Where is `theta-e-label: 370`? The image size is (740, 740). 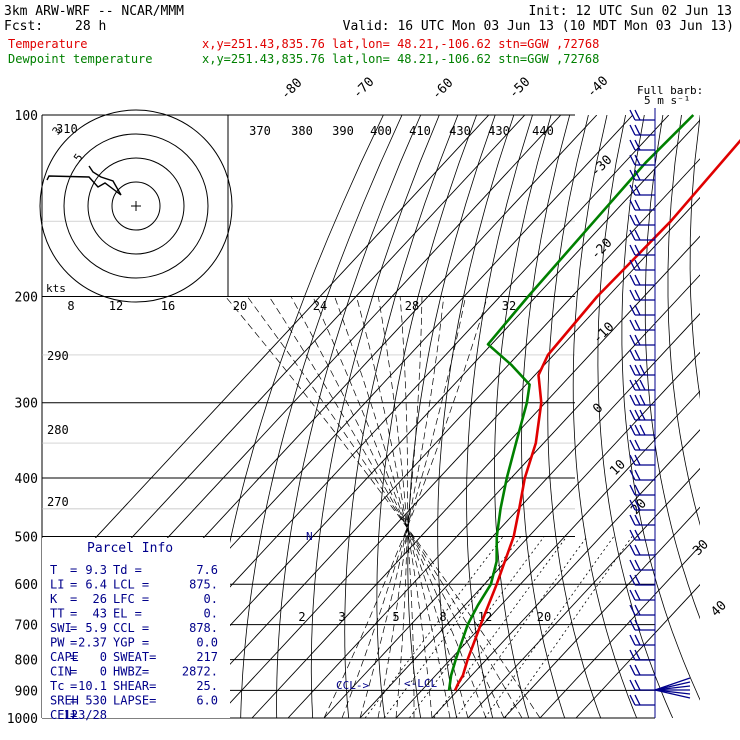
theta-e-label: 370 is located at coordinates (260, 131).